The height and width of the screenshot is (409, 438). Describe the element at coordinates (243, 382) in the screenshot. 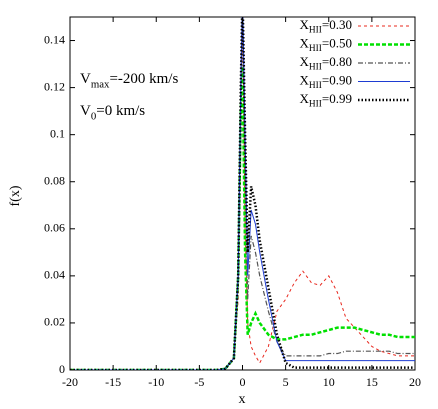

I see `x-tick-label: 0` at that location.